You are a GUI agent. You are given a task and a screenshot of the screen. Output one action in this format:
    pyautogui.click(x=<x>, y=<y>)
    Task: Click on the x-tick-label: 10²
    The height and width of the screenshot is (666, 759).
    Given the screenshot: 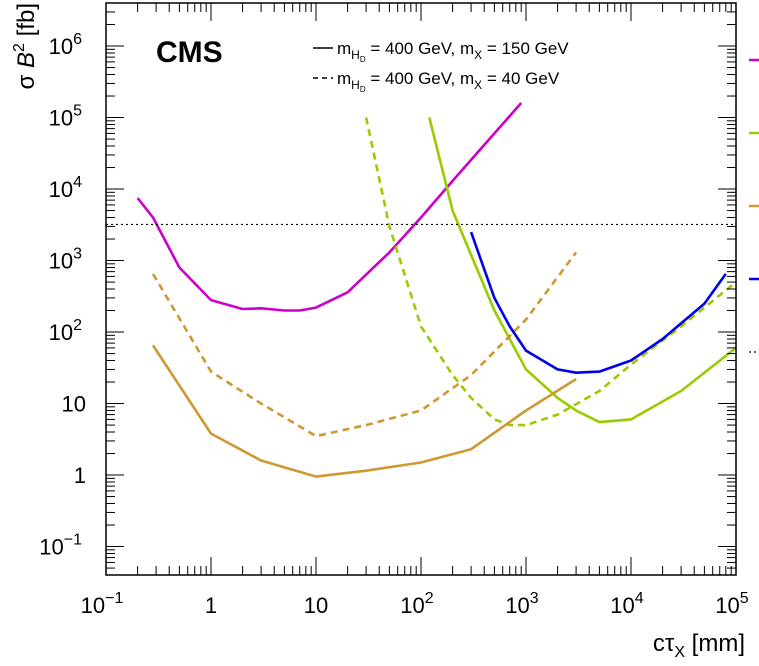 What is the action you would take?
    pyautogui.click(x=416, y=604)
    